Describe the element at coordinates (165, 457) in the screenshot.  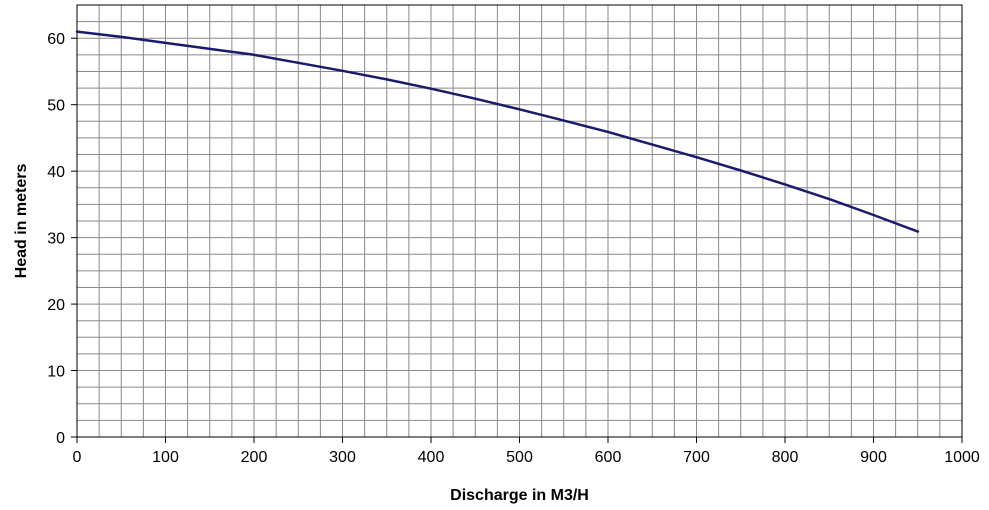
I see `x-tick-label: 100` at that location.